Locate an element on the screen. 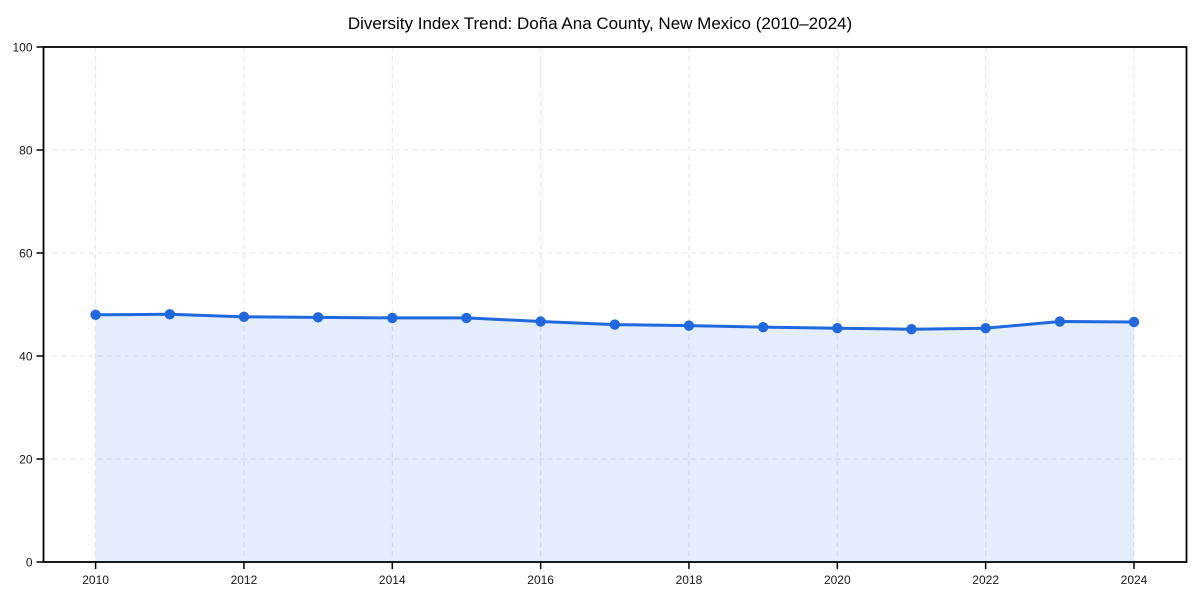 The width and height of the screenshot is (1200, 600). data-point-2023 is located at coordinates (1060, 321).